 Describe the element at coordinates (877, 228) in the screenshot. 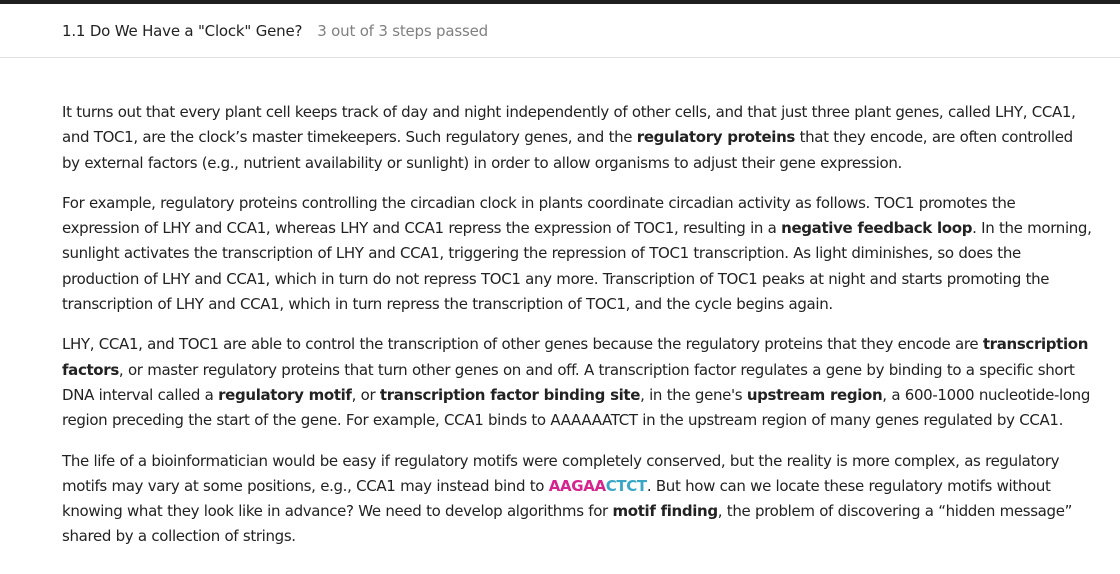

I see `term-negative-feedback-loop: negative feedback loop` at that location.